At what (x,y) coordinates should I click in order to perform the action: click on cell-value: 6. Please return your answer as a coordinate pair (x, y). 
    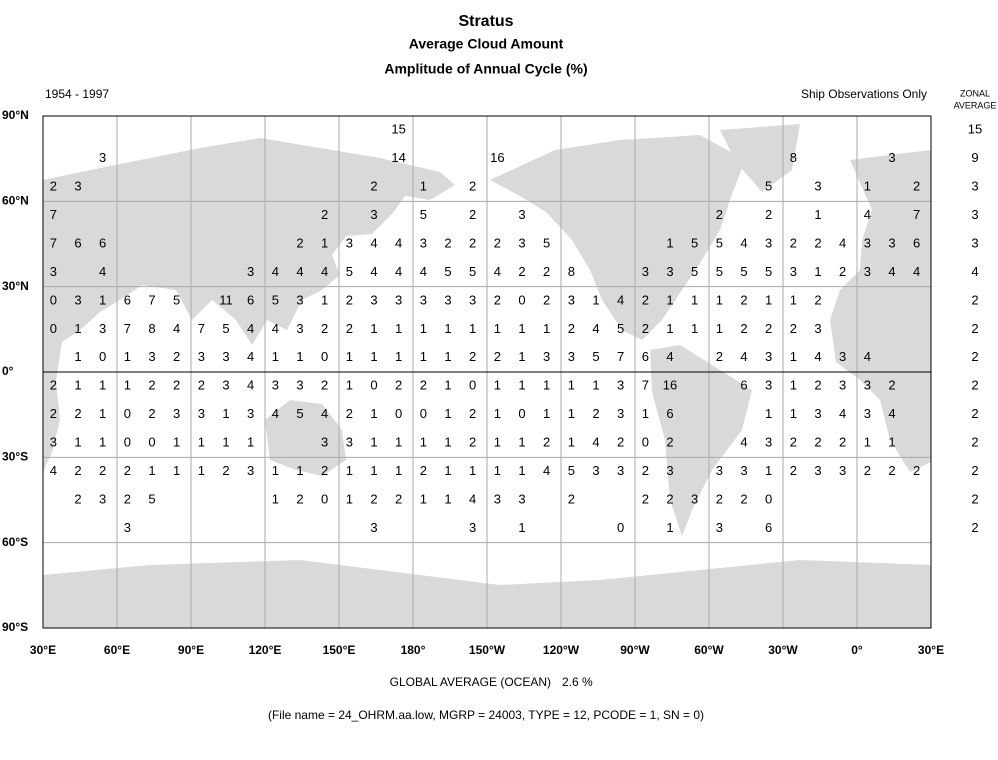
    Looking at the image, I should click on (743, 385).